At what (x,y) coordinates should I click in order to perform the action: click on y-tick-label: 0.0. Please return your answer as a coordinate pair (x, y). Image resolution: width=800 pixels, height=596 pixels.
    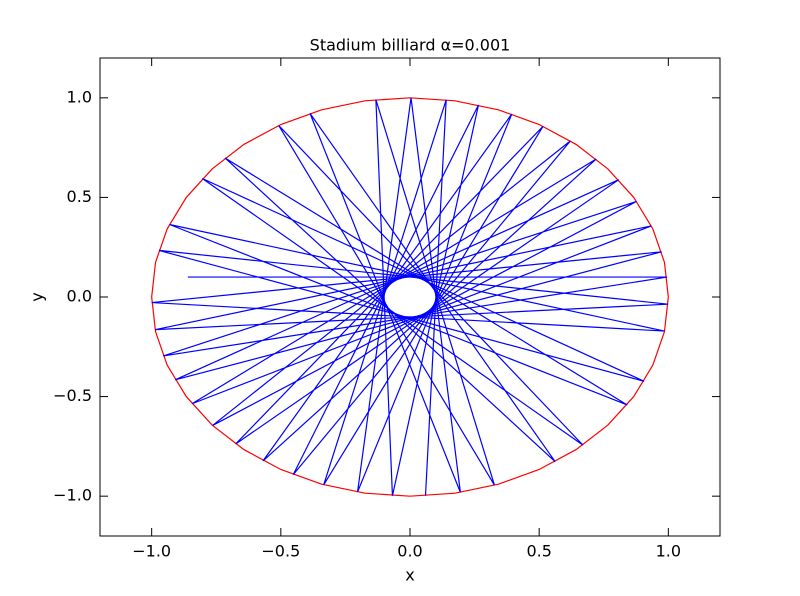
    Looking at the image, I should click on (79, 296).